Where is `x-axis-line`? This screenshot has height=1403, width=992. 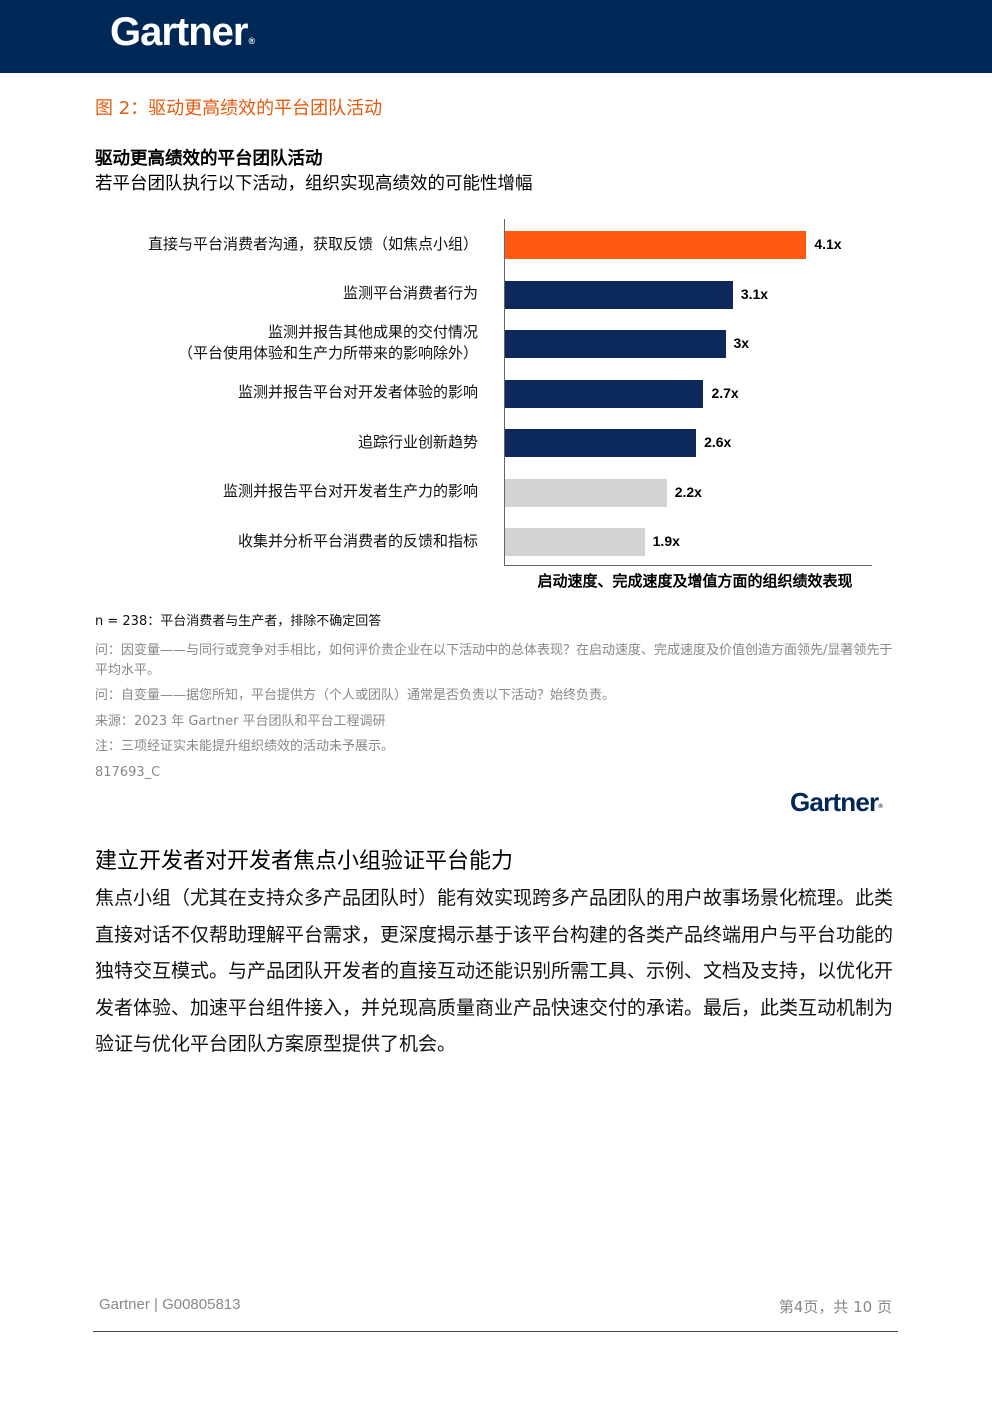 x-axis-line is located at coordinates (688, 565).